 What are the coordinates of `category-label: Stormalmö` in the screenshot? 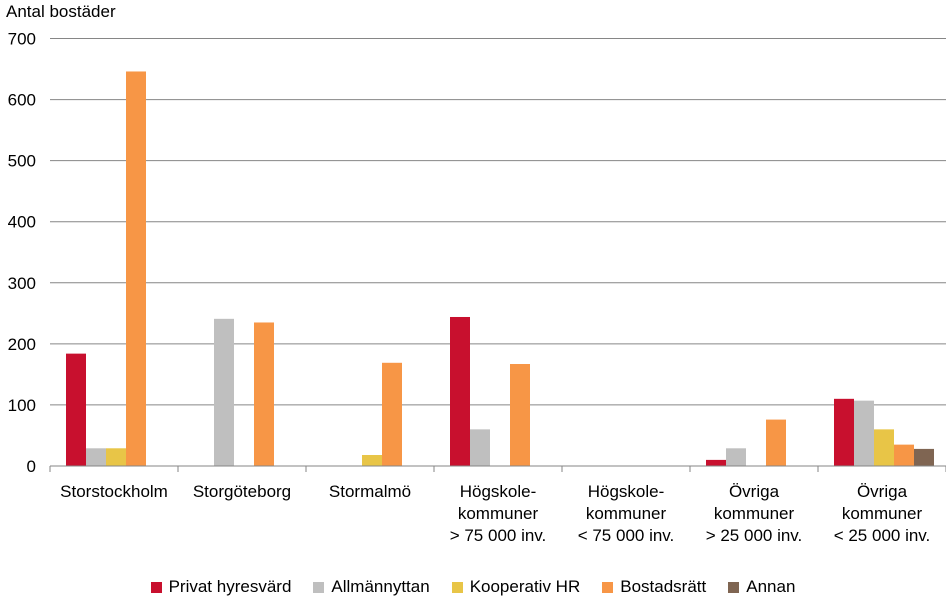 It's located at (370, 491).